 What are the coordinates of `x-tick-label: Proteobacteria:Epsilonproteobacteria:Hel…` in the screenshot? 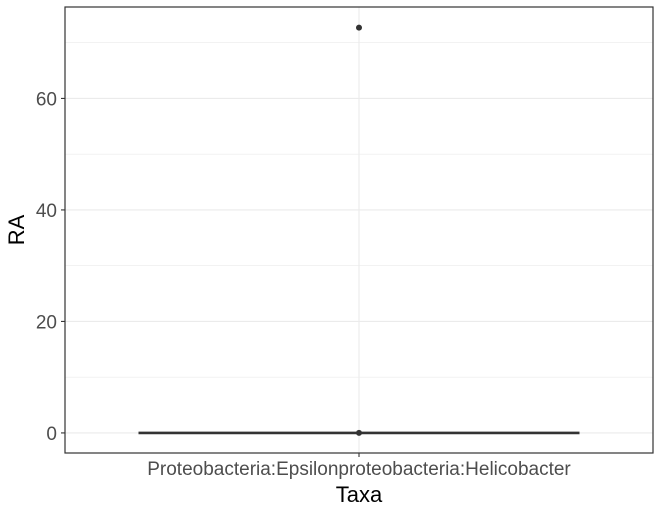 It's located at (359, 469).